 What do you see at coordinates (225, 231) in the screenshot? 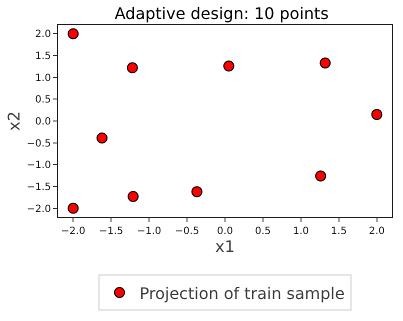
I see `x-tick-label: 0.0` at bounding box center [225, 231].